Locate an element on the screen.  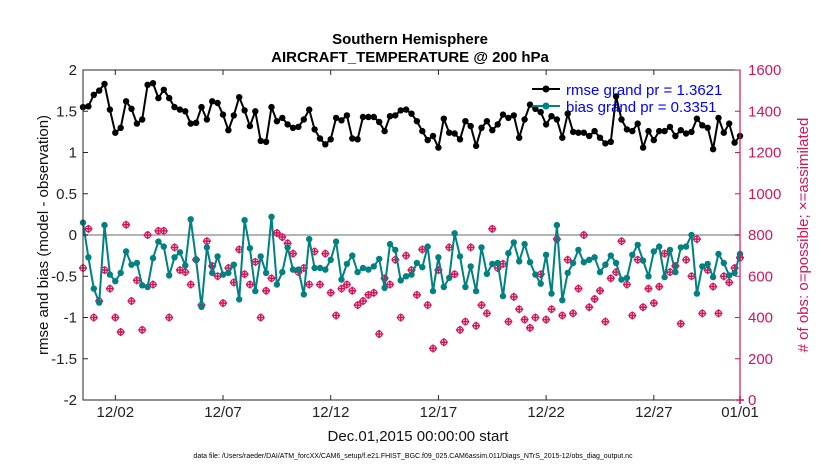
y-right-tick-label: 1000 is located at coordinates (764, 194).